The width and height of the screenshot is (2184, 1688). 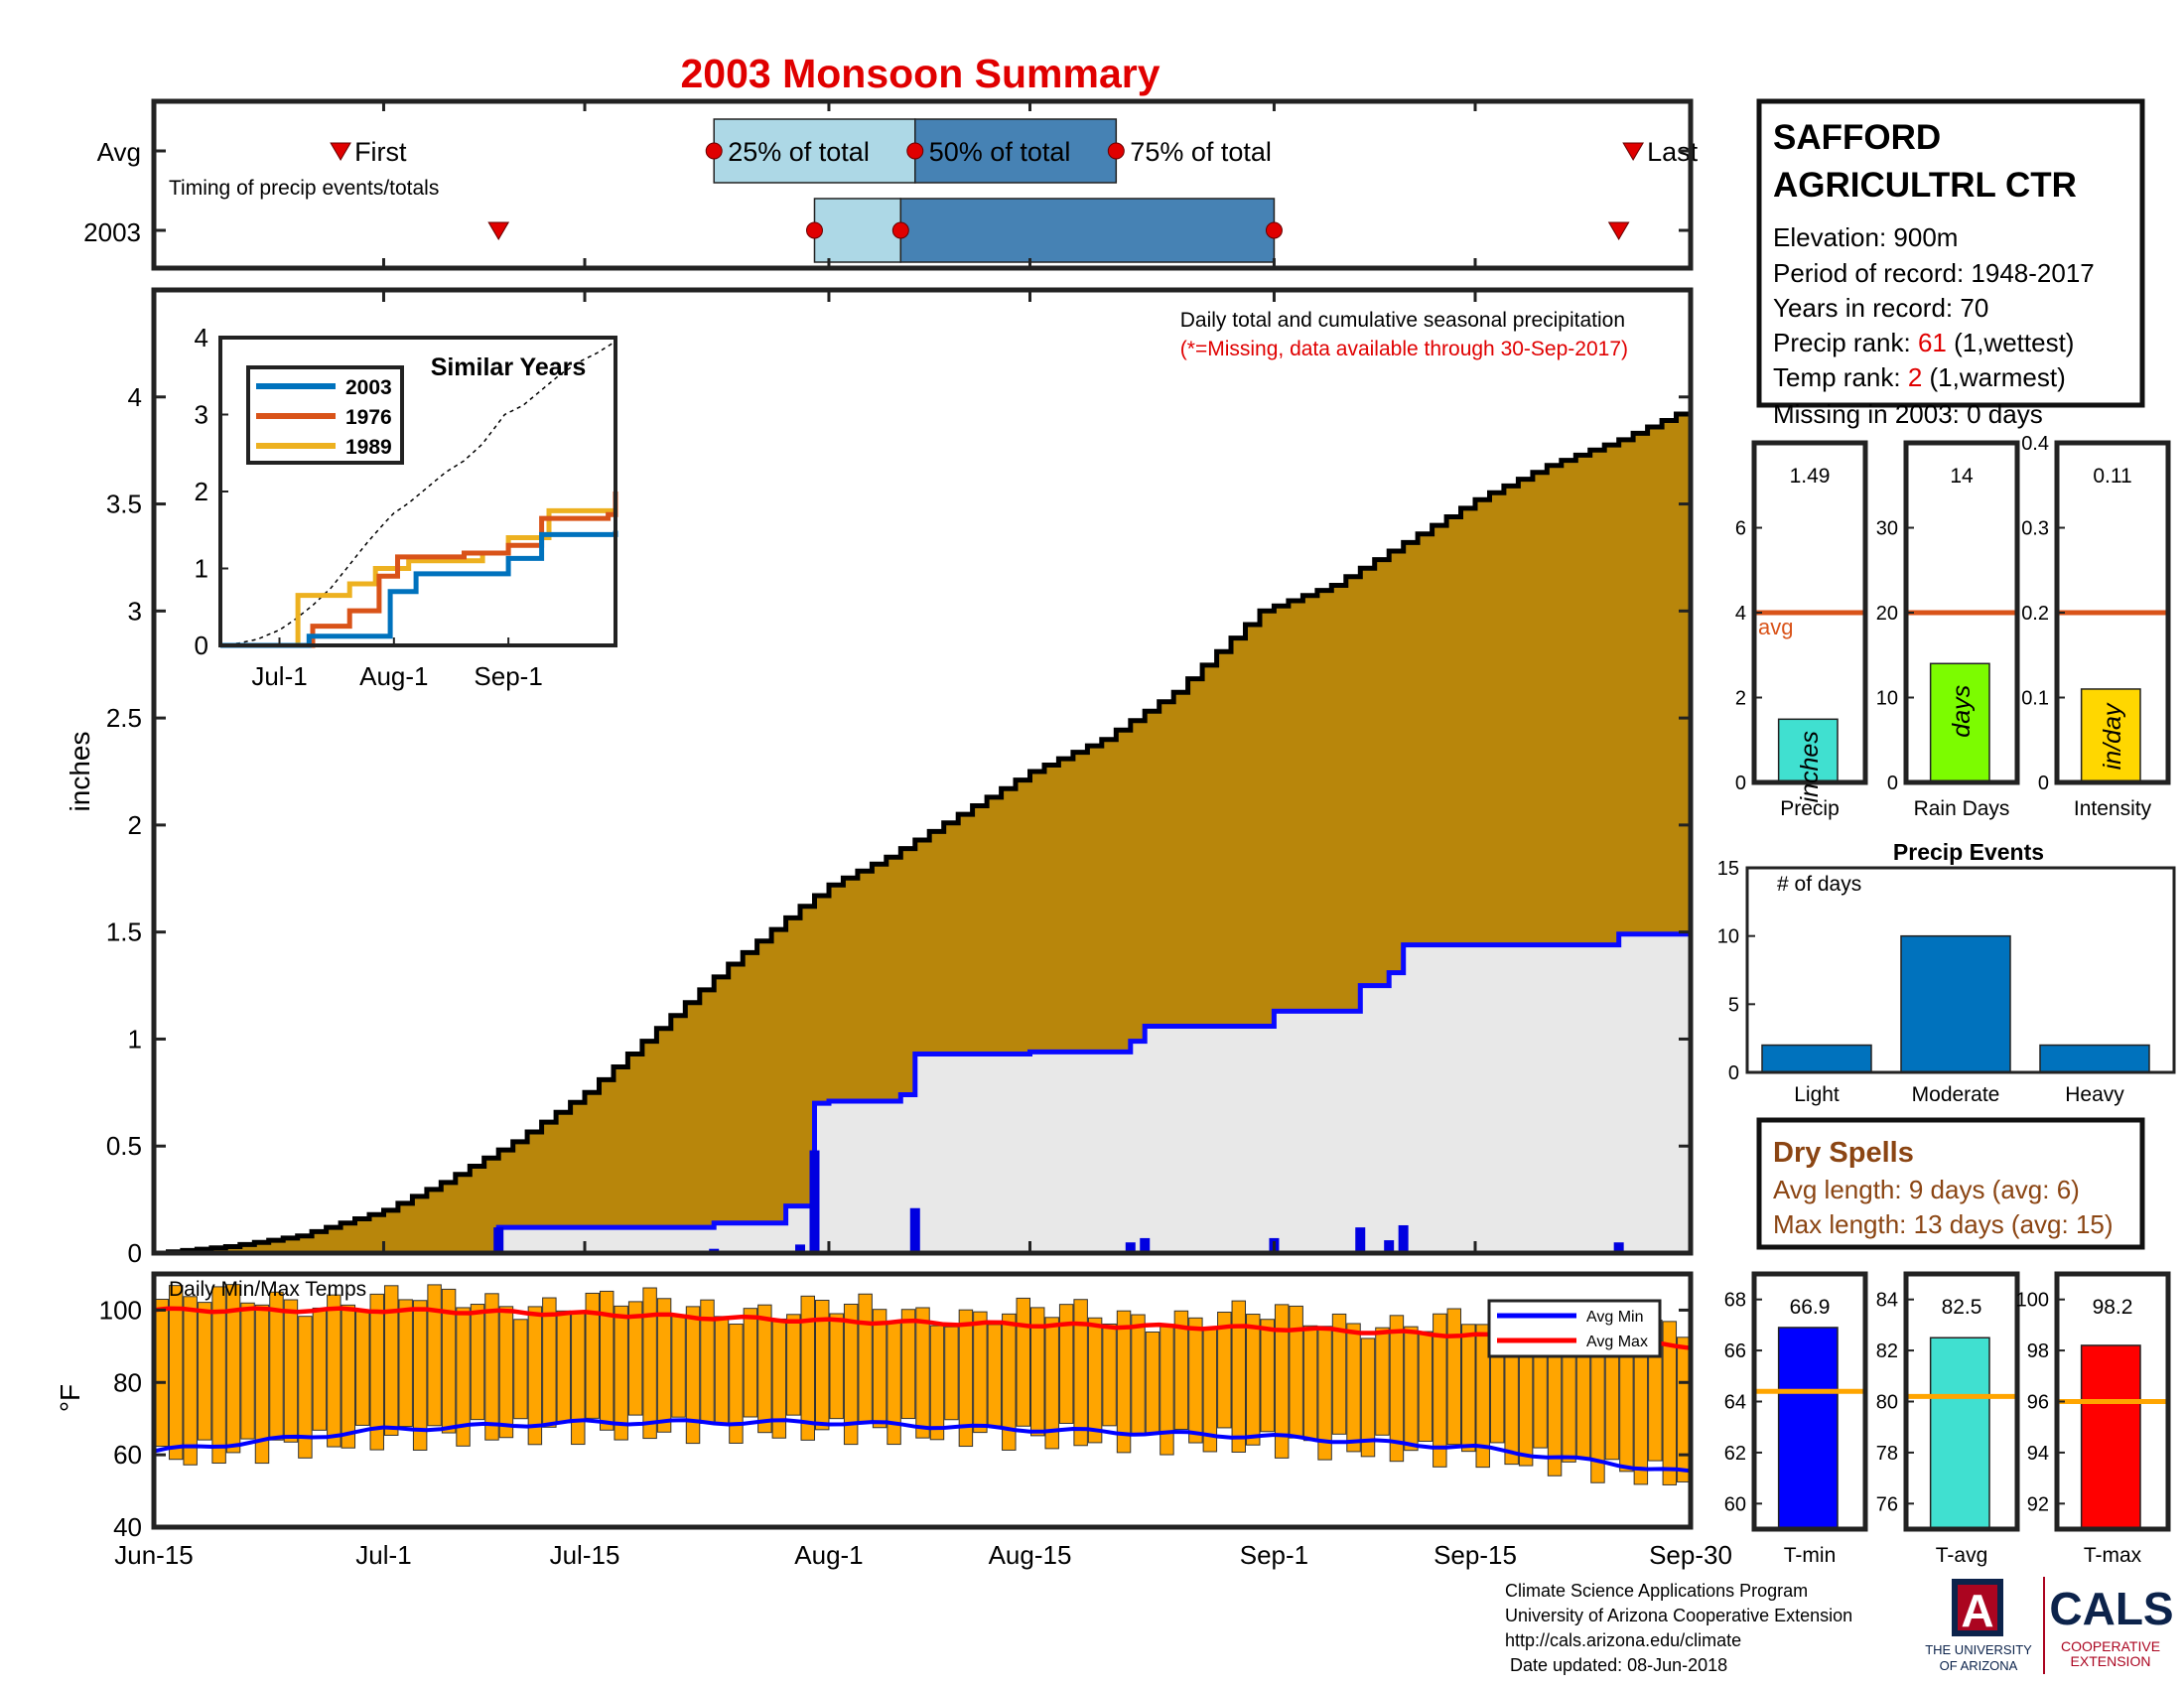 I want to click on temp-y-tick-label: 100, so click(x=2032, y=1301).